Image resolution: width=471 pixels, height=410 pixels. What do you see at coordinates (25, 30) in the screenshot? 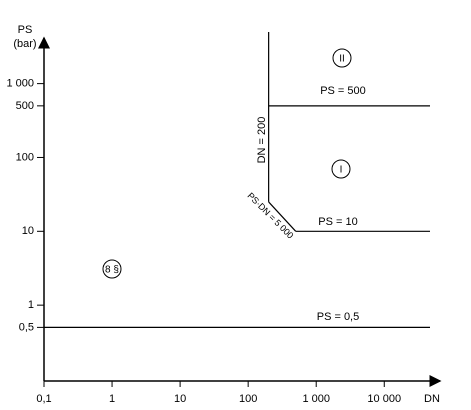
I see `y-axis-label: PS` at bounding box center [25, 30].